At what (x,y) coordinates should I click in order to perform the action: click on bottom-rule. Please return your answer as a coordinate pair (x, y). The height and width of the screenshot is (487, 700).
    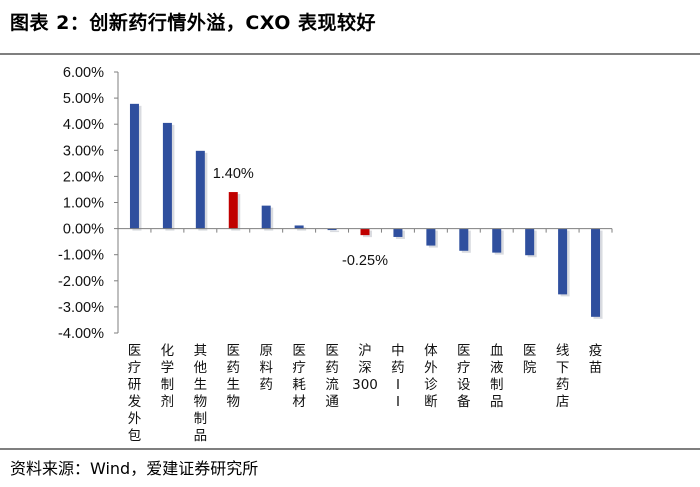
    Looking at the image, I should click on (350, 449).